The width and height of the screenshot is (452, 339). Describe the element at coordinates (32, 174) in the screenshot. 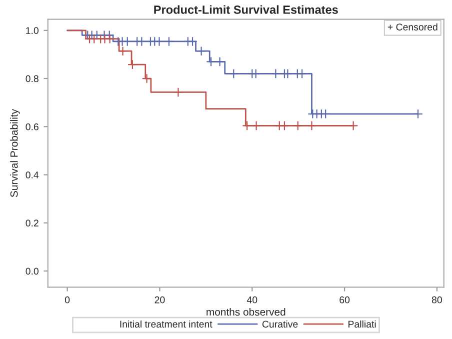

I see `y-tick-label: 0.4` at that location.